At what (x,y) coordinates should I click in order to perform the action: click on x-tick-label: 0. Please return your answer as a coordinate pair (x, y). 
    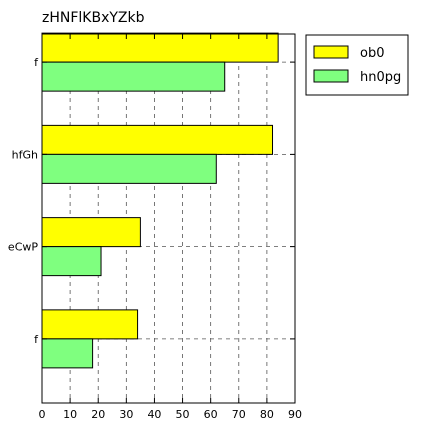
    Looking at the image, I should click on (42, 414).